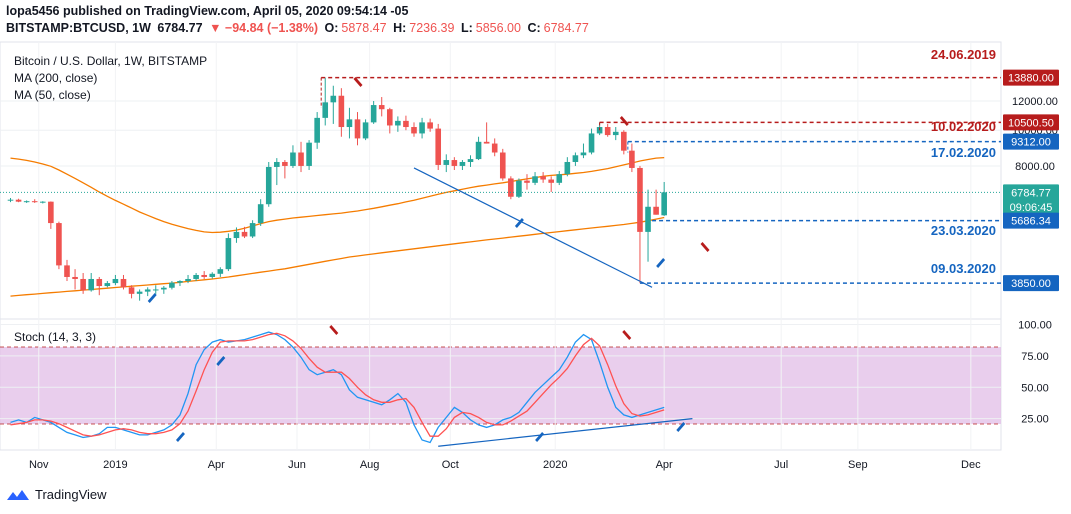 This screenshot has width=1071, height=514. What do you see at coordinates (1035, 357) in the screenshot?
I see `stoch-axis-tick: 75.00` at bounding box center [1035, 357].